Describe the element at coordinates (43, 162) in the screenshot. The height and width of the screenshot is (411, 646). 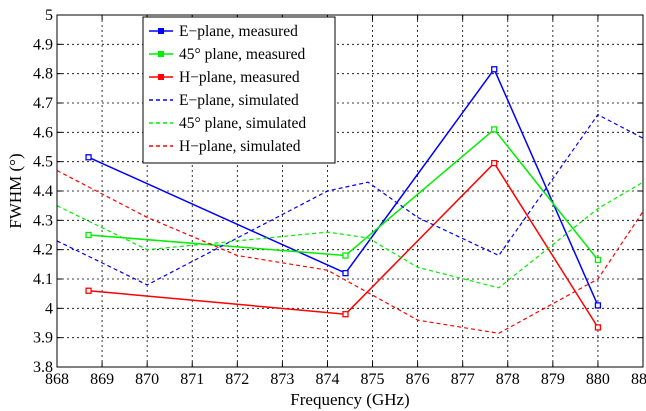
I see `y-tick-label: 4.5` at that location.